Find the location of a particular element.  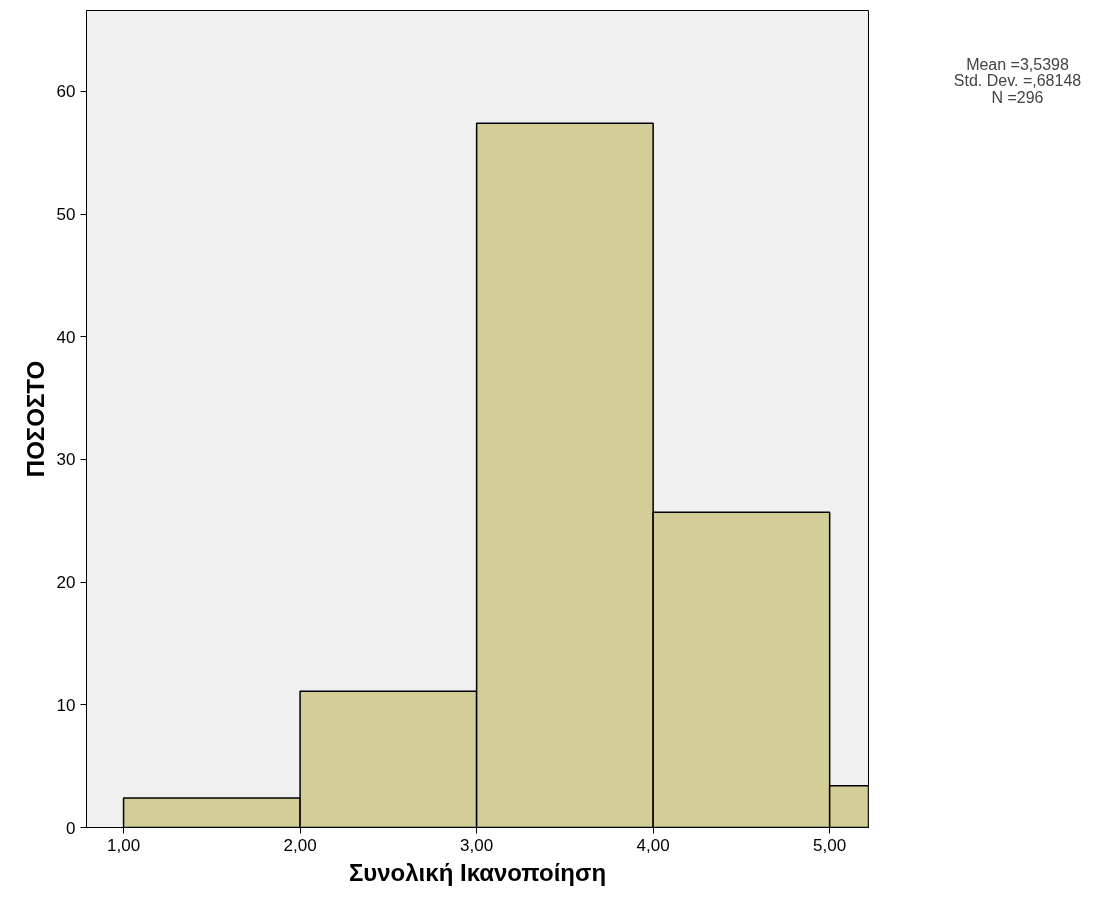

y-tick-label: 20 is located at coordinates (66, 583).